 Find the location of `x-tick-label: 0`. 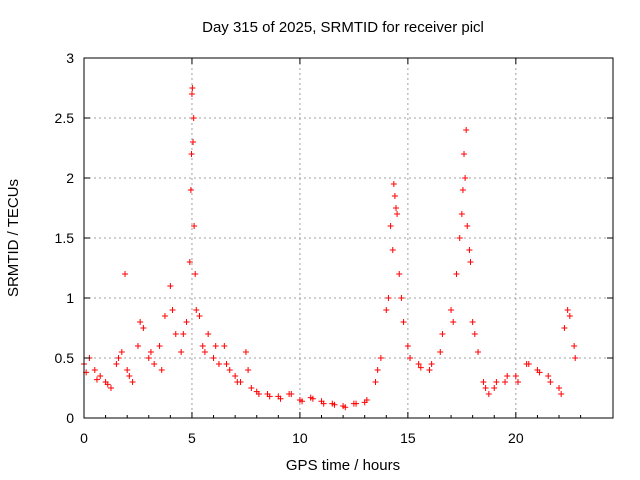

x-tick-label: 0 is located at coordinates (84, 438).